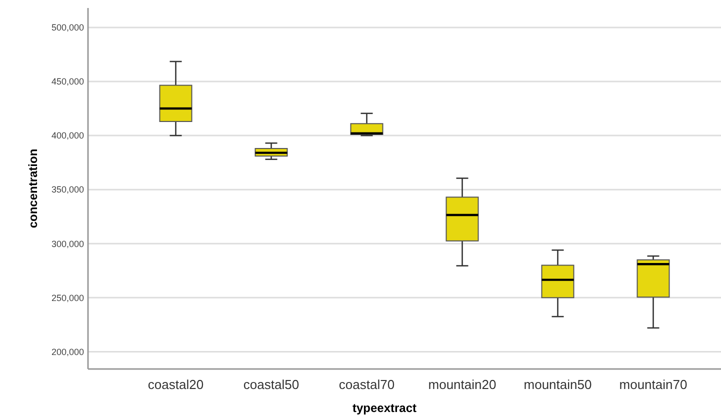 This screenshot has width=721, height=418. What do you see at coordinates (33, 188) in the screenshot?
I see `y-axis-title: concentration` at bounding box center [33, 188].